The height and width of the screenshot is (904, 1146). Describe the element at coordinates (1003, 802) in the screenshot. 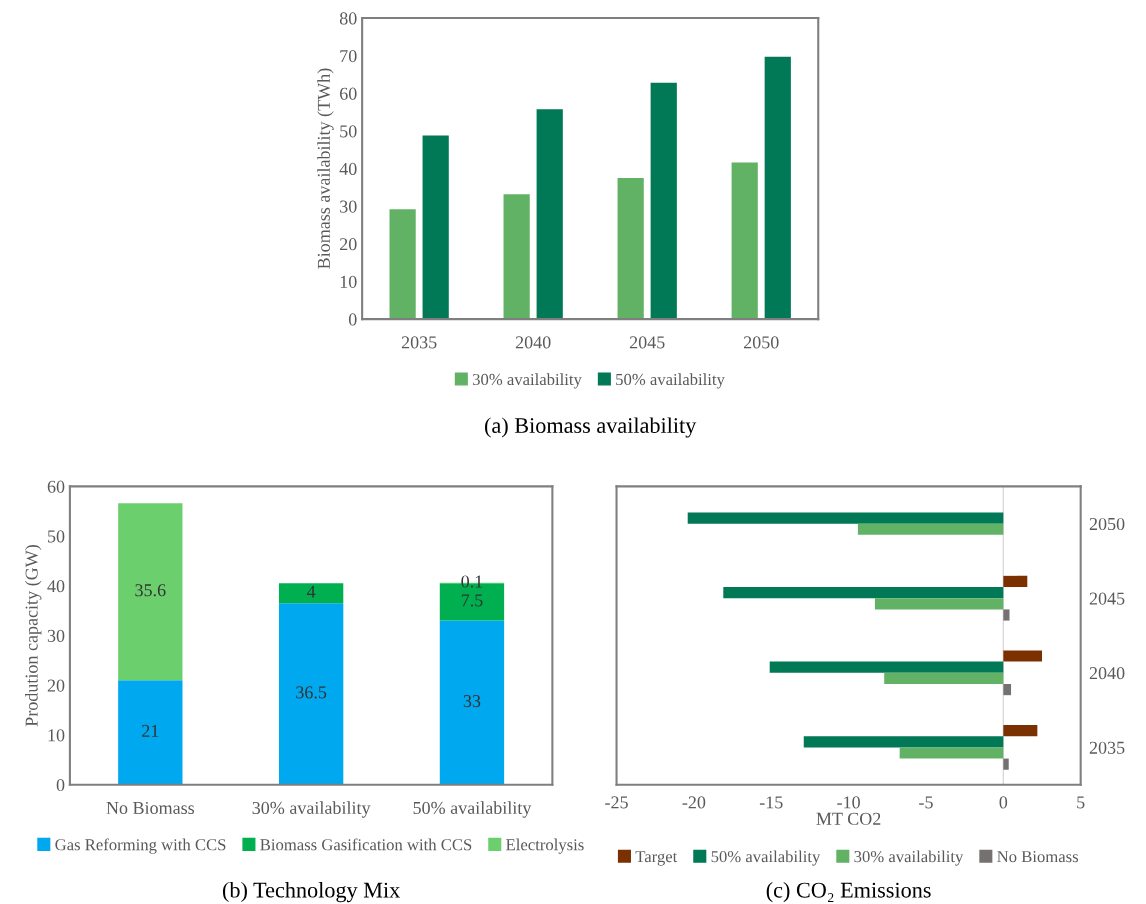

I see `x-tick-label: 0` at that location.